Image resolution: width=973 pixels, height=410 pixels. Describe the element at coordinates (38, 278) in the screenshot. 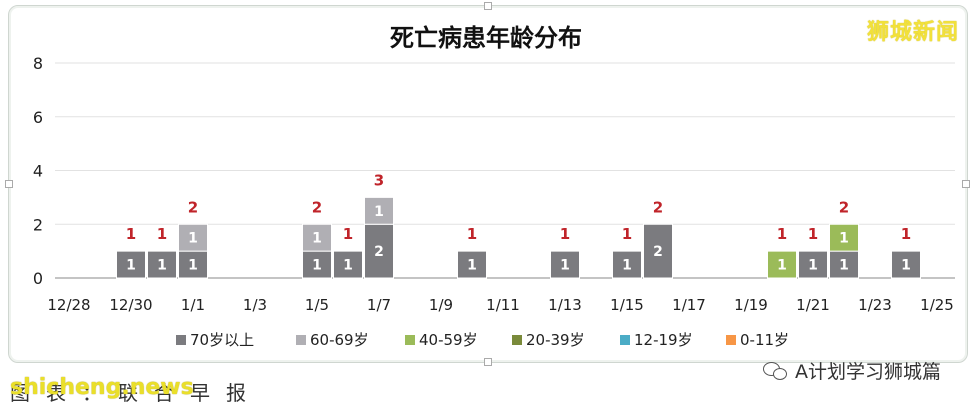

I see `y-tick-label: 0` at that location.